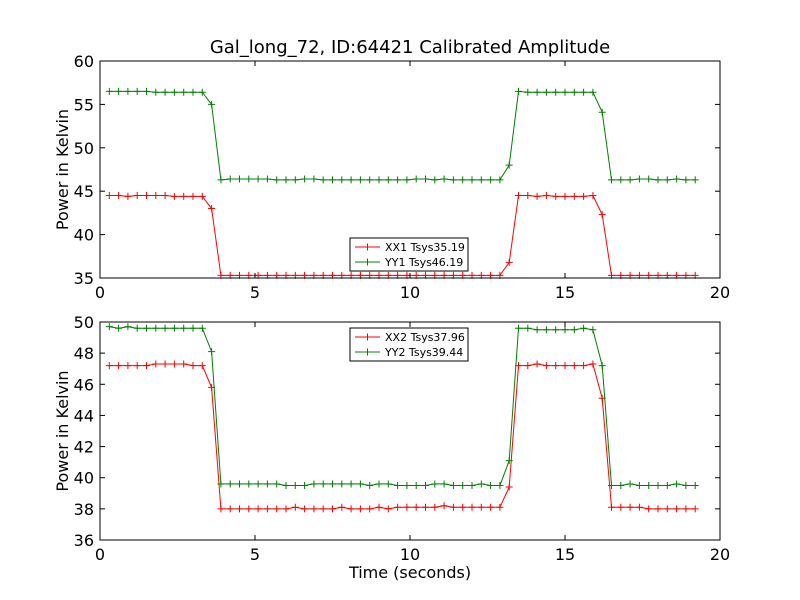  I want to click on x-tick-label: 5, so click(255, 292).